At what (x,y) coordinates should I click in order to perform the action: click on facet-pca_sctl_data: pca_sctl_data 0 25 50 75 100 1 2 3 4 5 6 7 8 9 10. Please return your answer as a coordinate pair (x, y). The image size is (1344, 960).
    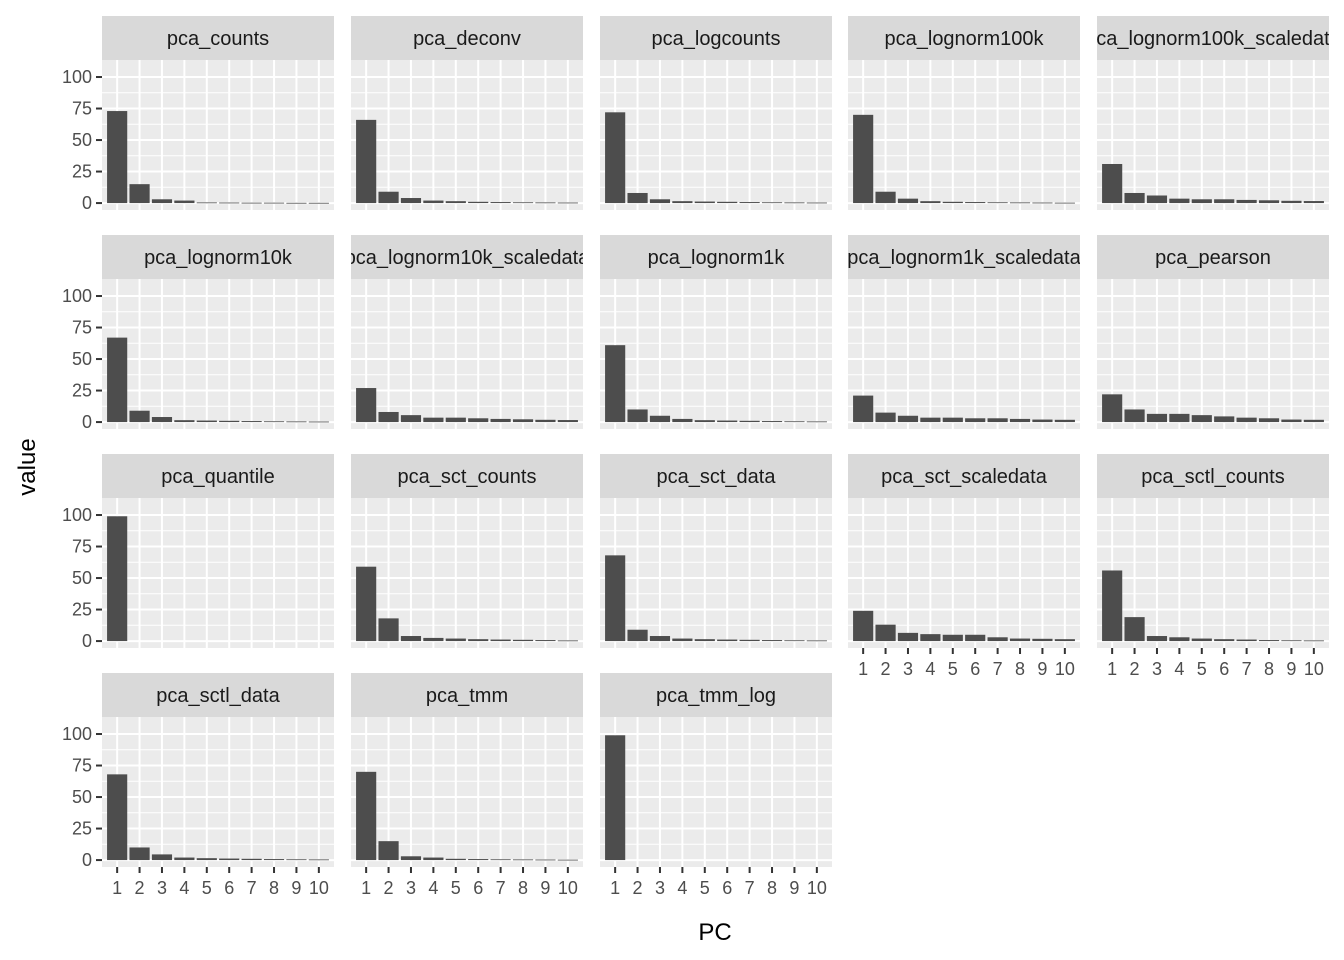
    Looking at the image, I should click on (198, 785).